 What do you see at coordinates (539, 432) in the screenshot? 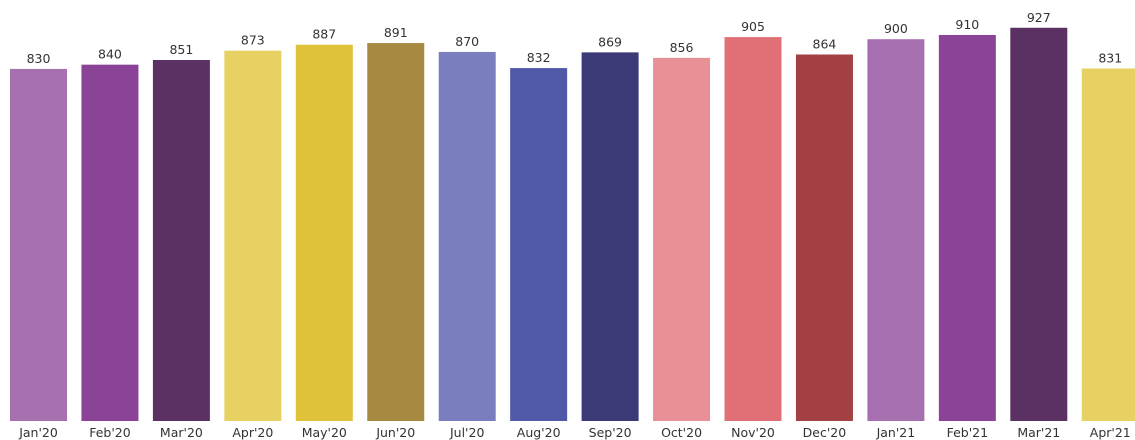
I see `x-tick-label-7: Aug'20` at bounding box center [539, 432].